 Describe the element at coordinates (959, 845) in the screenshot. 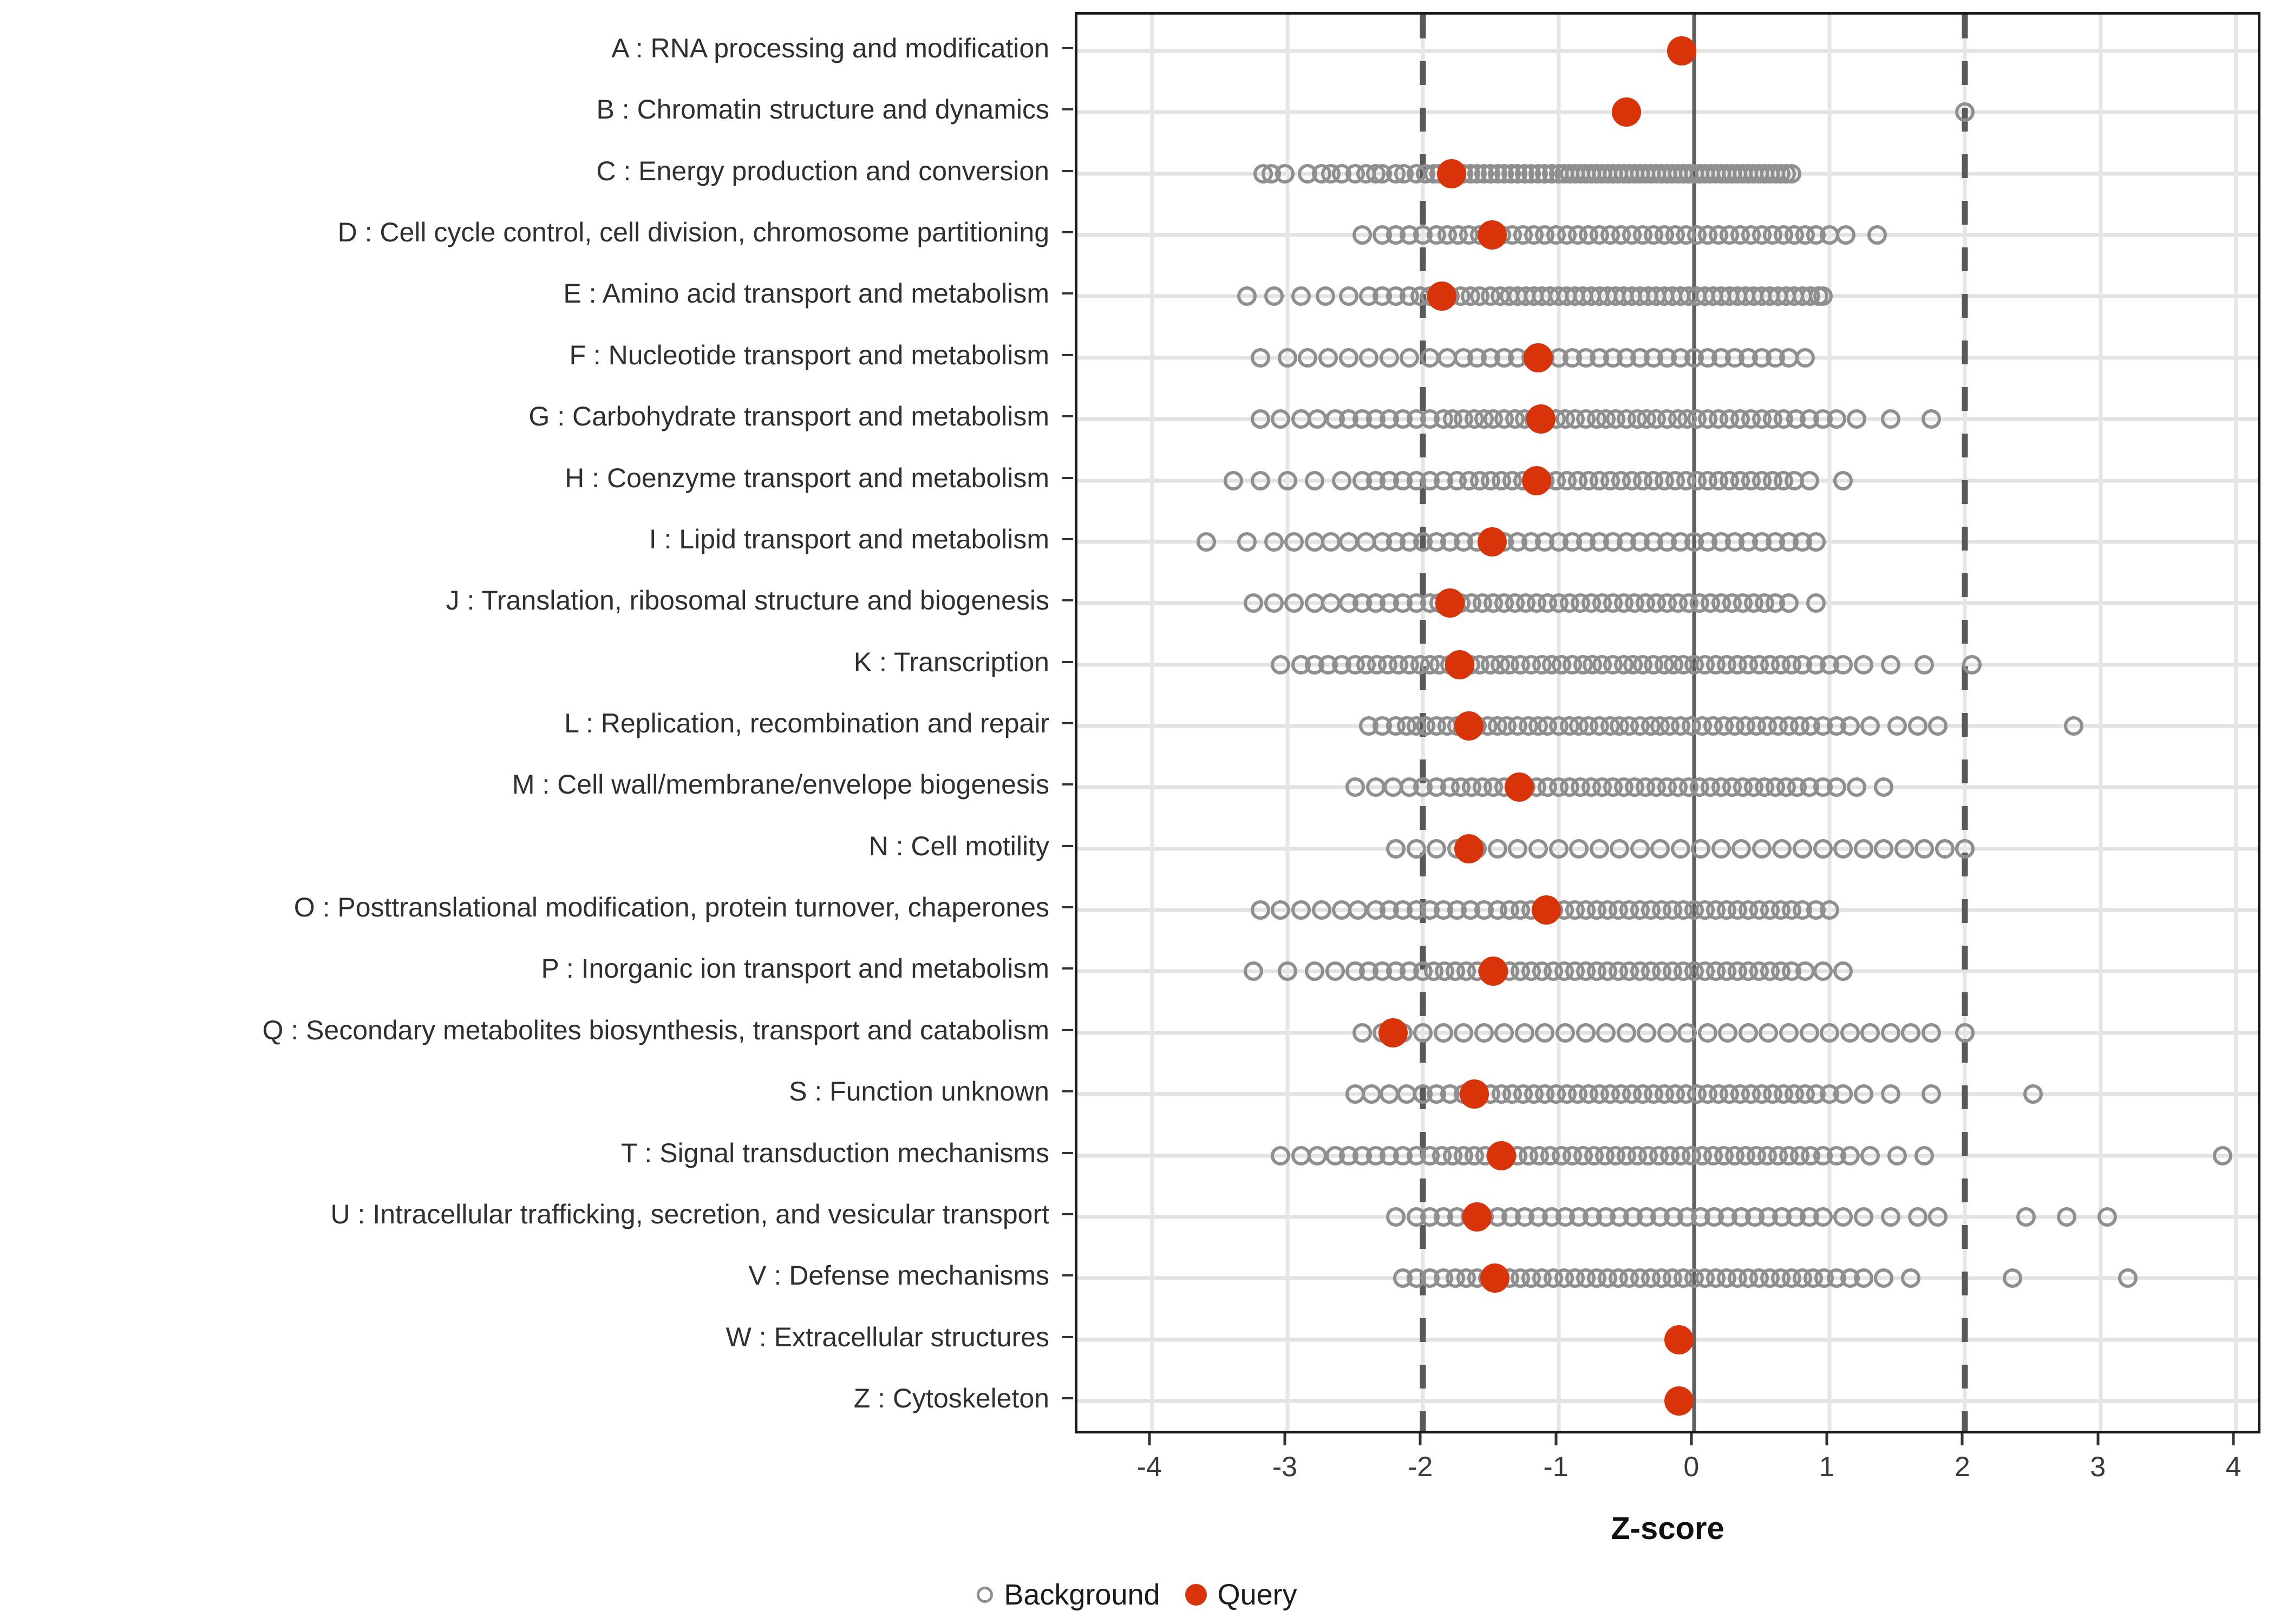

I see `y-axis-label: N : Cell motility` at that location.